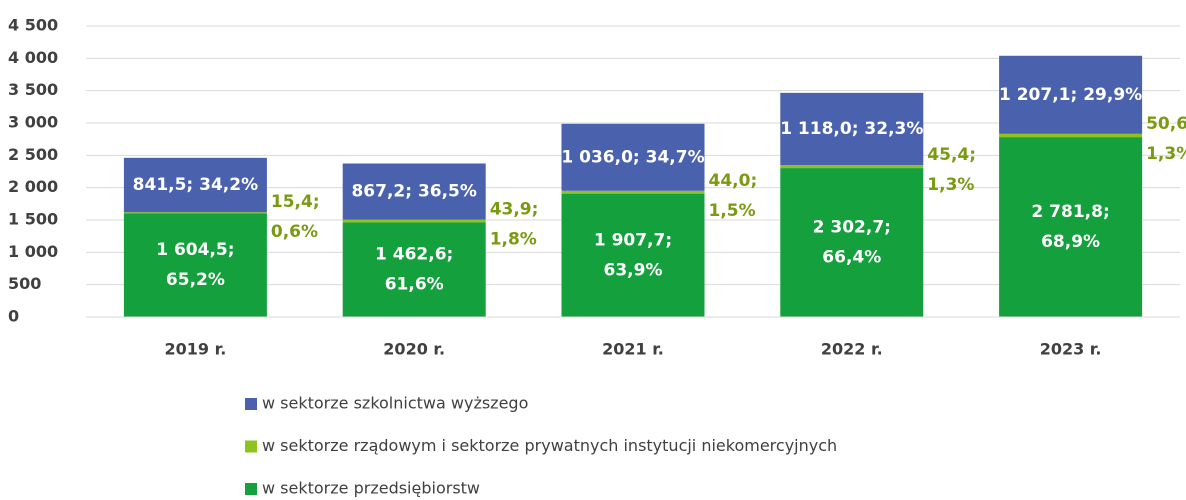 This screenshot has height=500, width=1186. Describe the element at coordinates (33, 186) in the screenshot. I see `y-tick-label: 2 000` at that location.